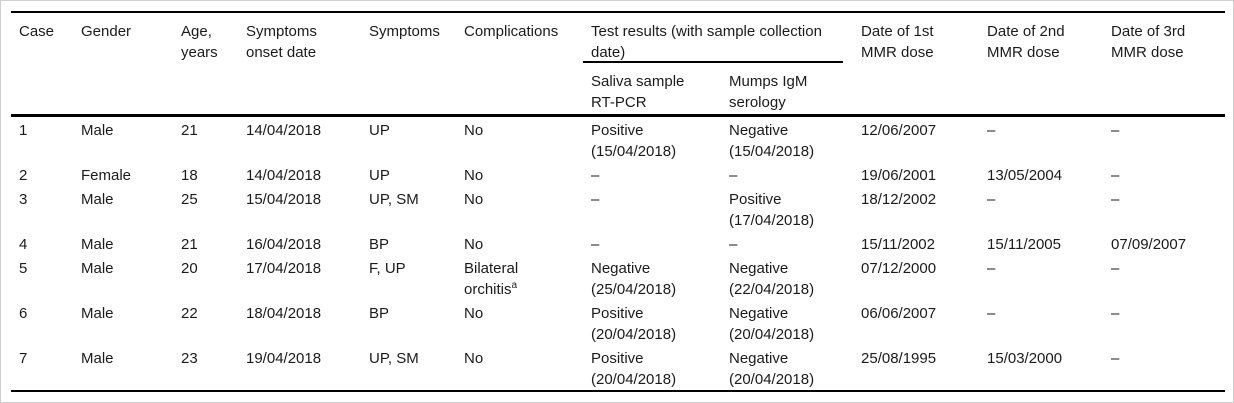 This screenshot has width=1234, height=403. Describe the element at coordinates (1025, 358) in the screenshot. I see `cell-mmr-dose-2: 15/03/2000` at that location.